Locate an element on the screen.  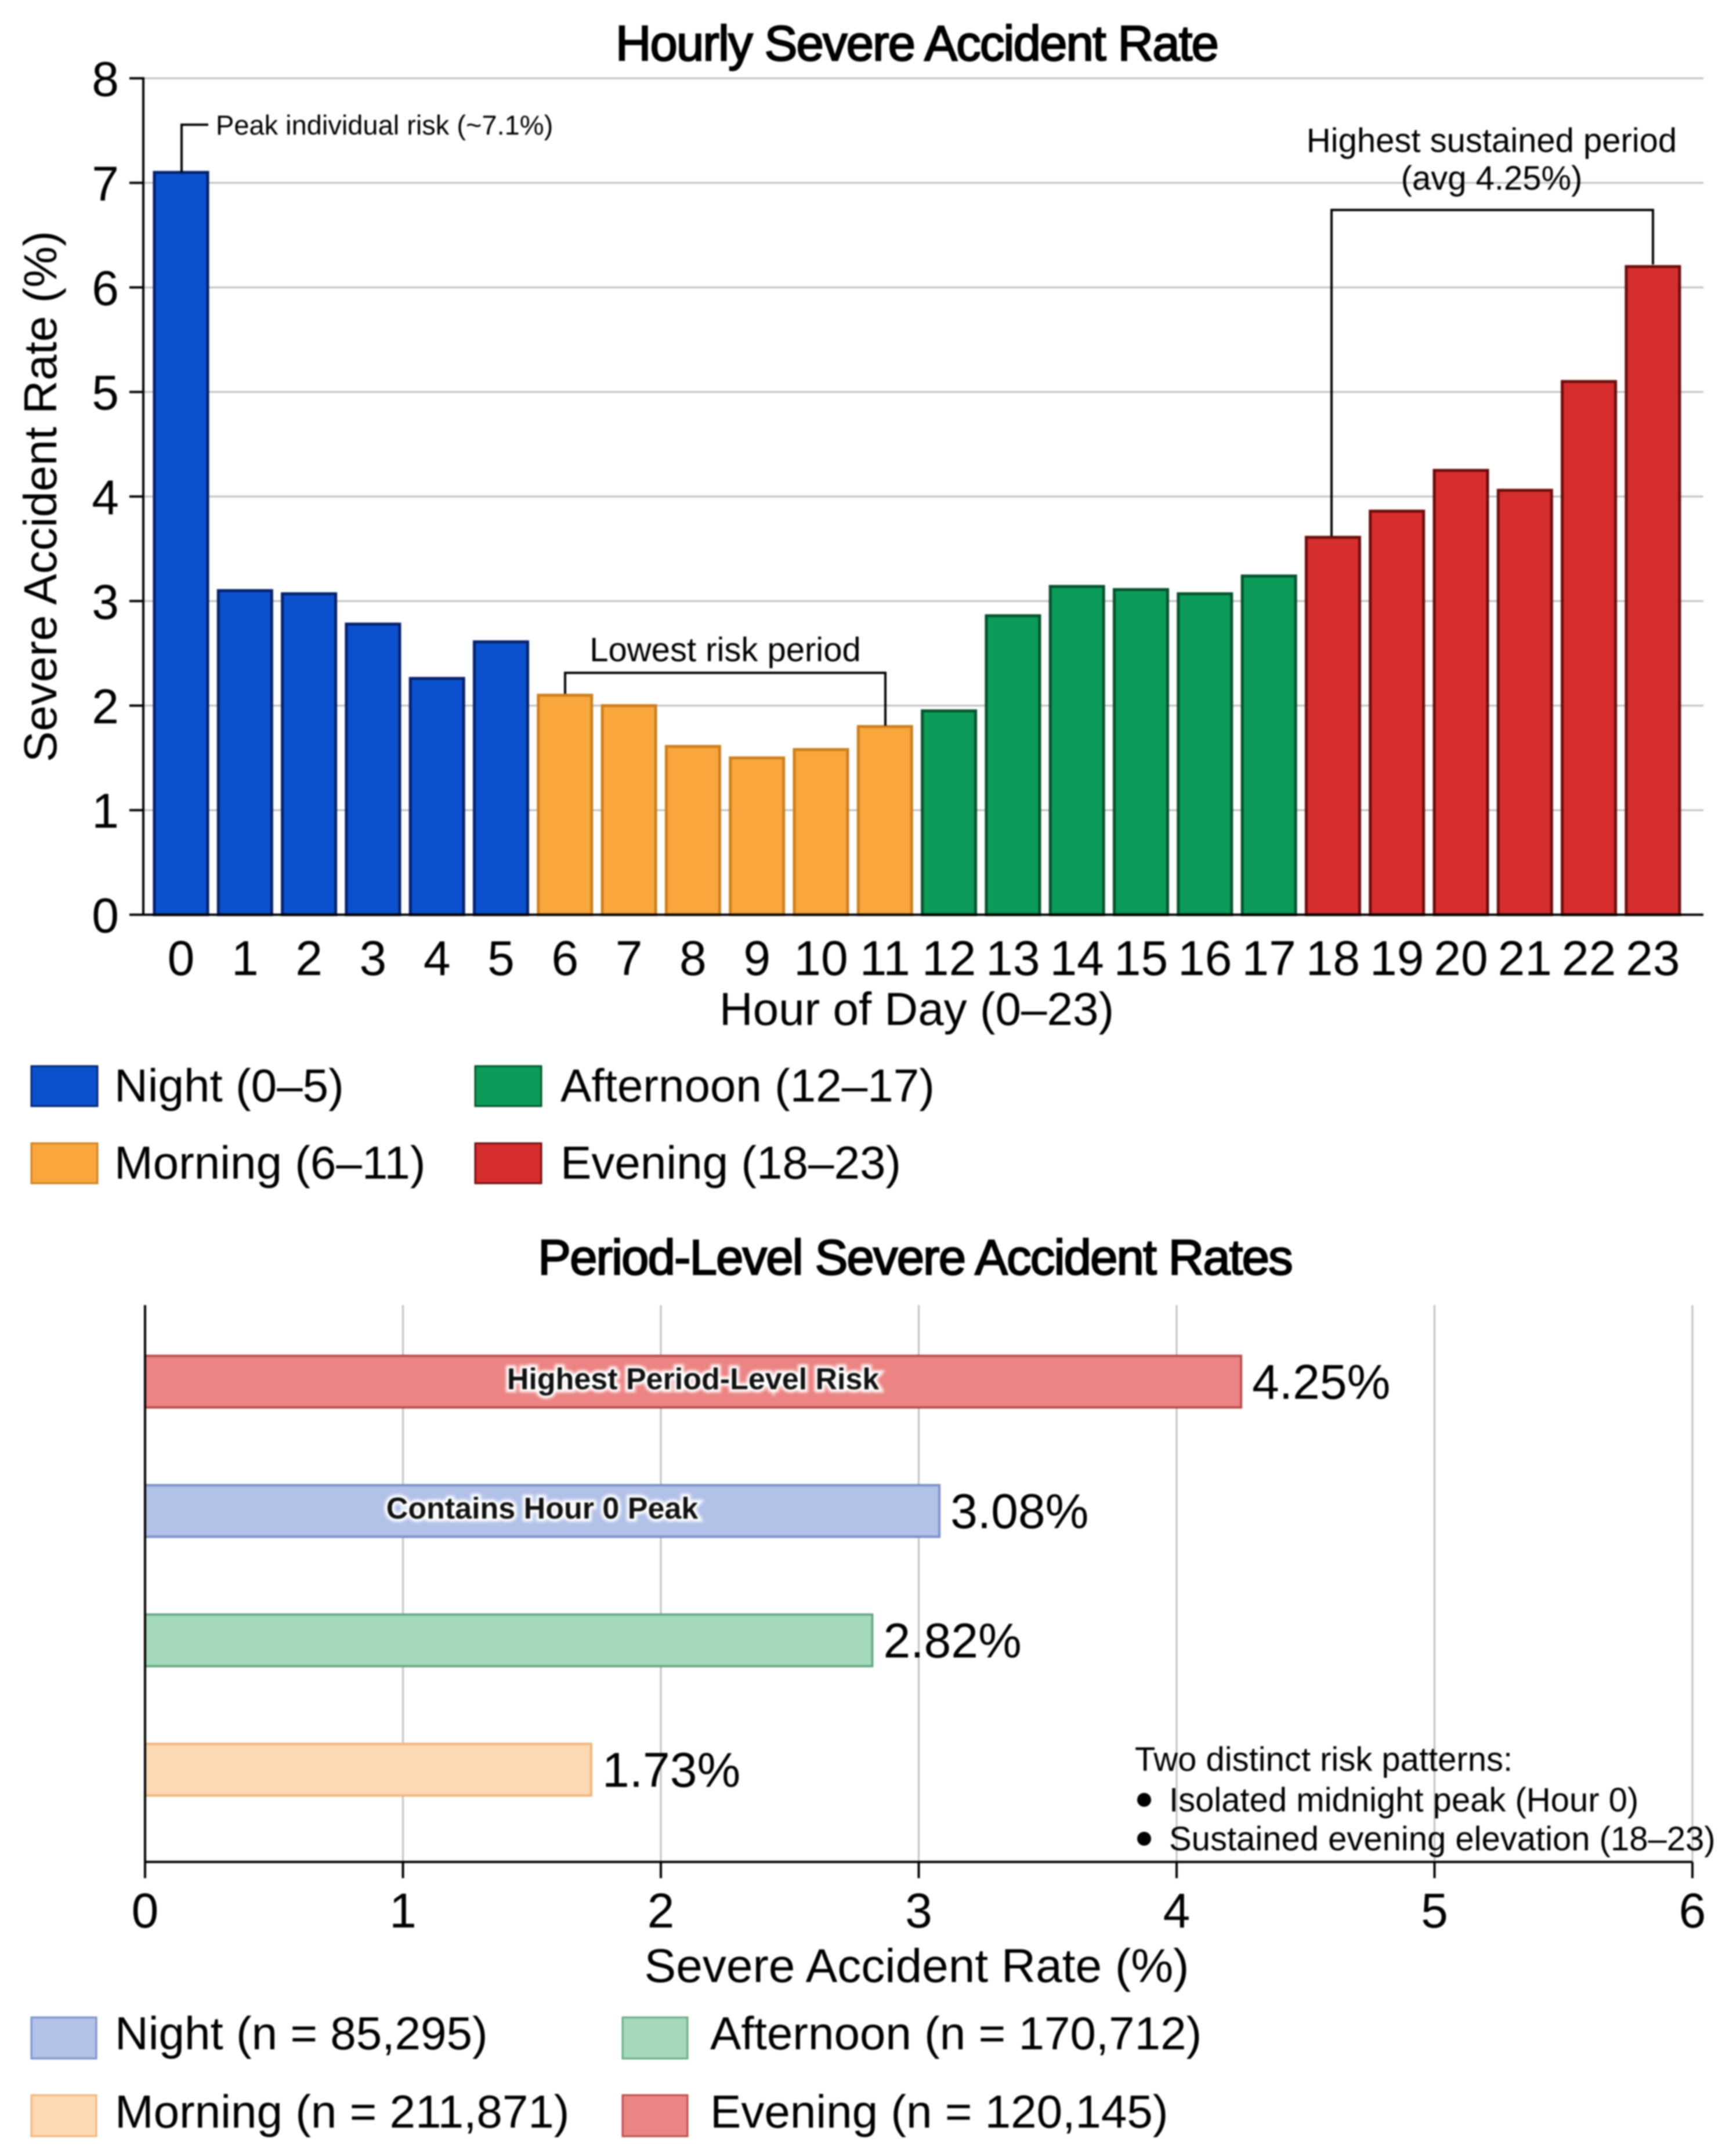
svg-text: 13 is located at coordinates (1013, 958).